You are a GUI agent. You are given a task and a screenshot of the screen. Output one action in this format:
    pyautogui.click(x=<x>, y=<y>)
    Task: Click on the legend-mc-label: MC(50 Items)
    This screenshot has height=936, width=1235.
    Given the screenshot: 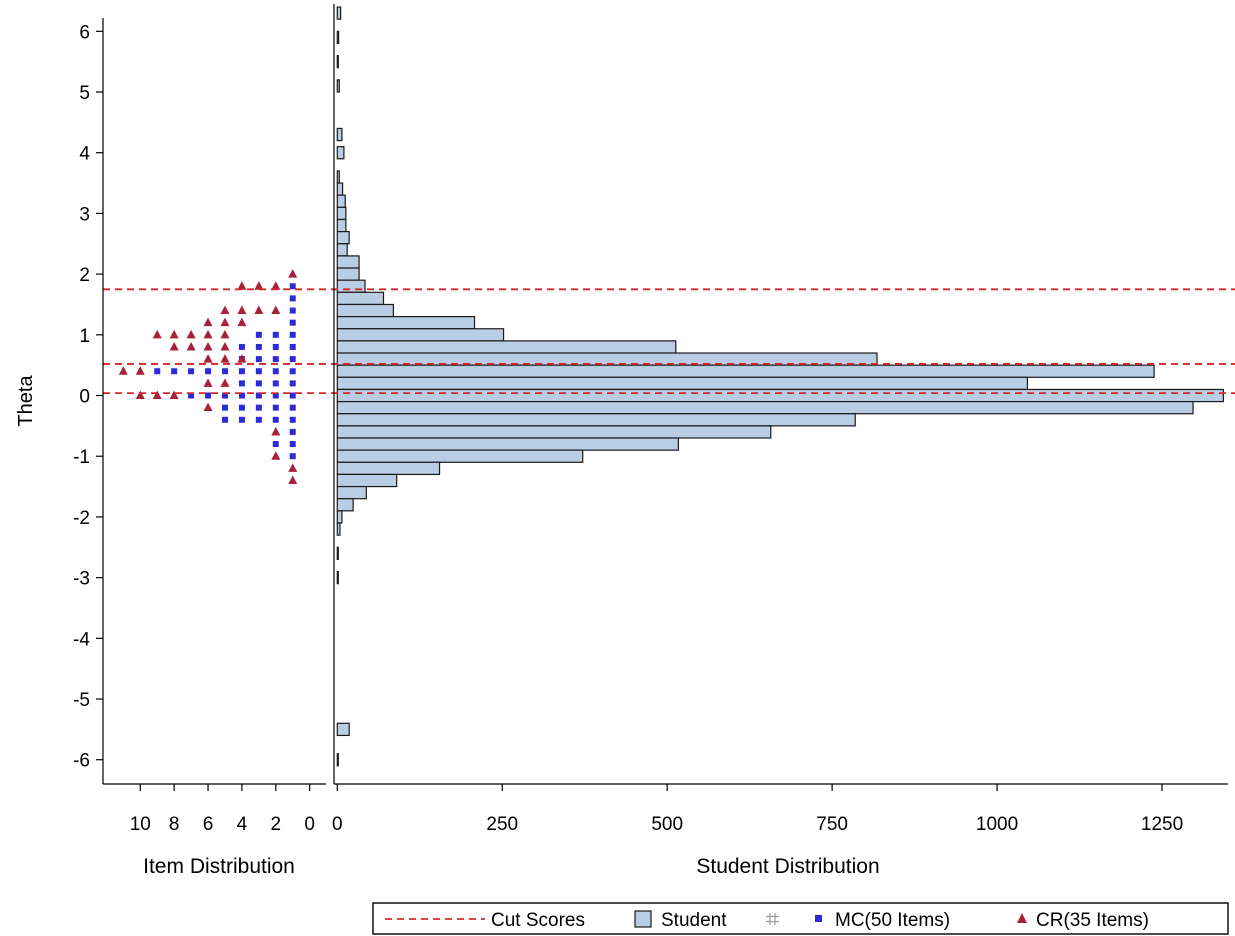 What is the action you would take?
    pyautogui.click(x=892, y=920)
    